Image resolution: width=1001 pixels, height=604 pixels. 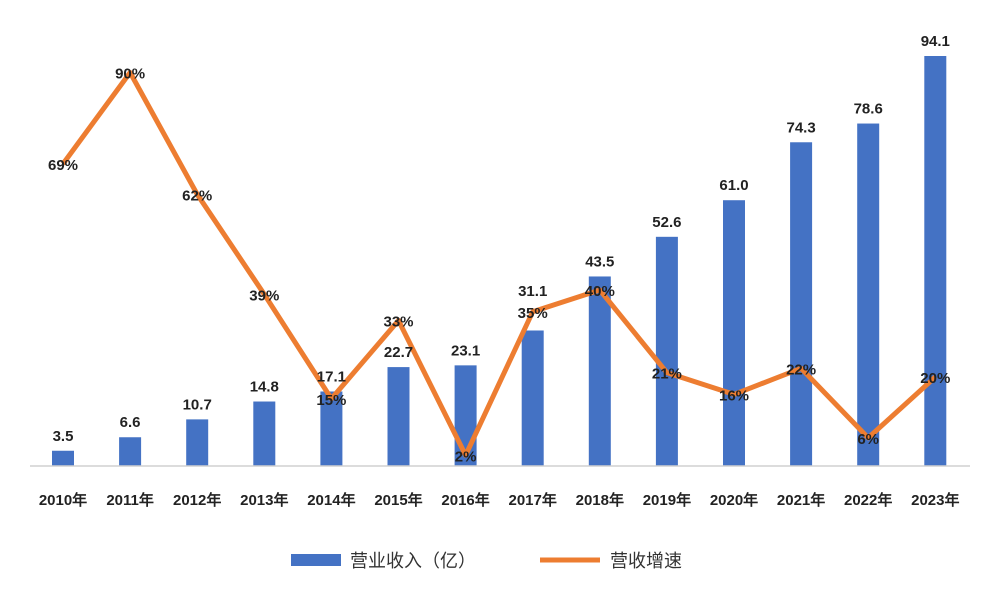 What do you see at coordinates (398, 500) in the screenshot?
I see `x-tick-label: 2015年` at bounding box center [398, 500].